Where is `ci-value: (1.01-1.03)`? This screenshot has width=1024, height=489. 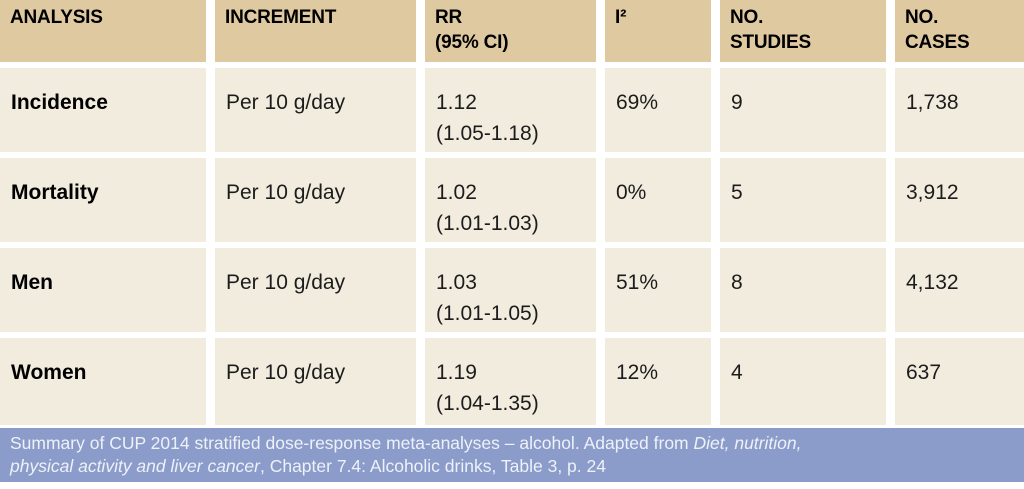
ci-value: (1.01-1.03) is located at coordinates (487, 224).